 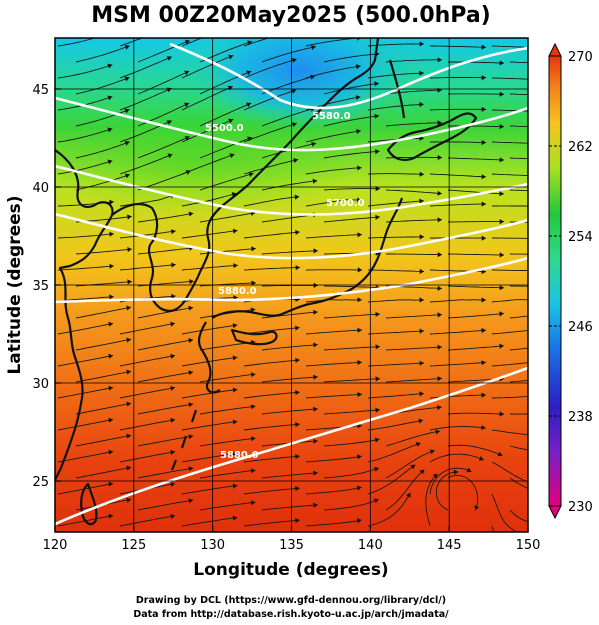 I want to click on taiwan, so click(x=89, y=504).